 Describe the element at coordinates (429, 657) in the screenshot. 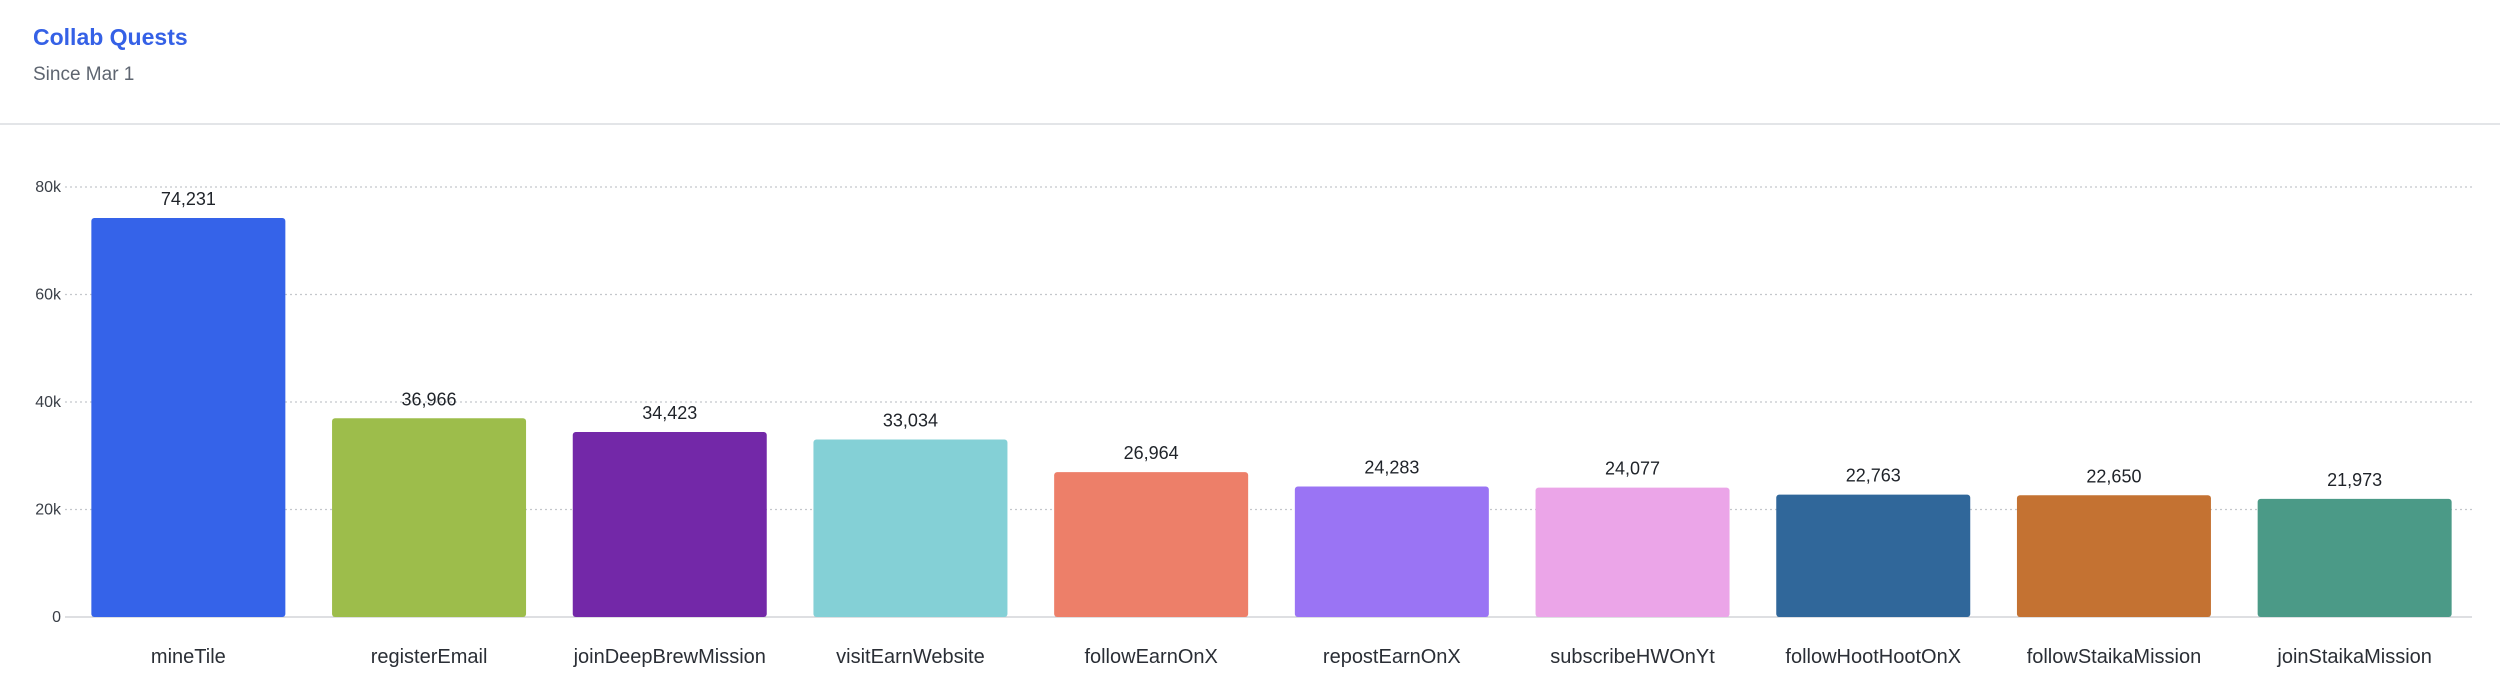

I see `x-tick-label: registerEmail` at that location.